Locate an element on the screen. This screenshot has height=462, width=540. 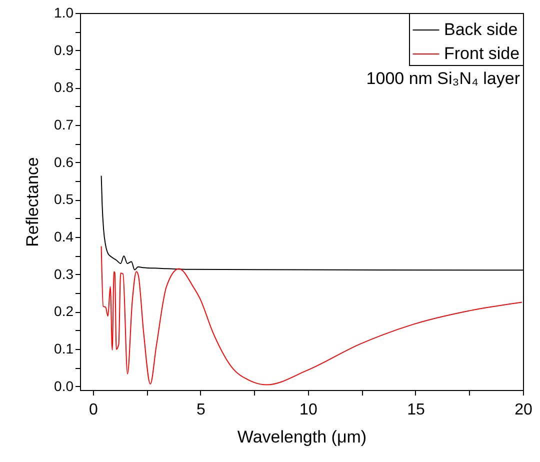
y-tick-label: 0.1 is located at coordinates (64, 348).